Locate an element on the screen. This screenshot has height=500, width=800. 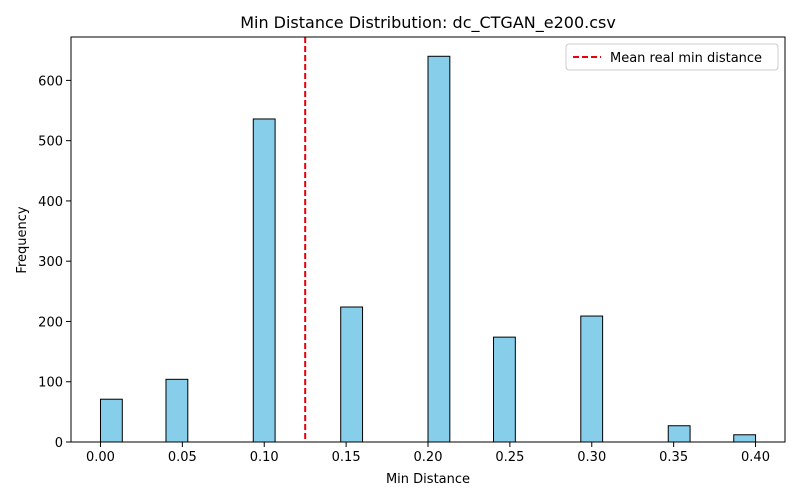
x-tick-label: 0.10 is located at coordinates (264, 457).